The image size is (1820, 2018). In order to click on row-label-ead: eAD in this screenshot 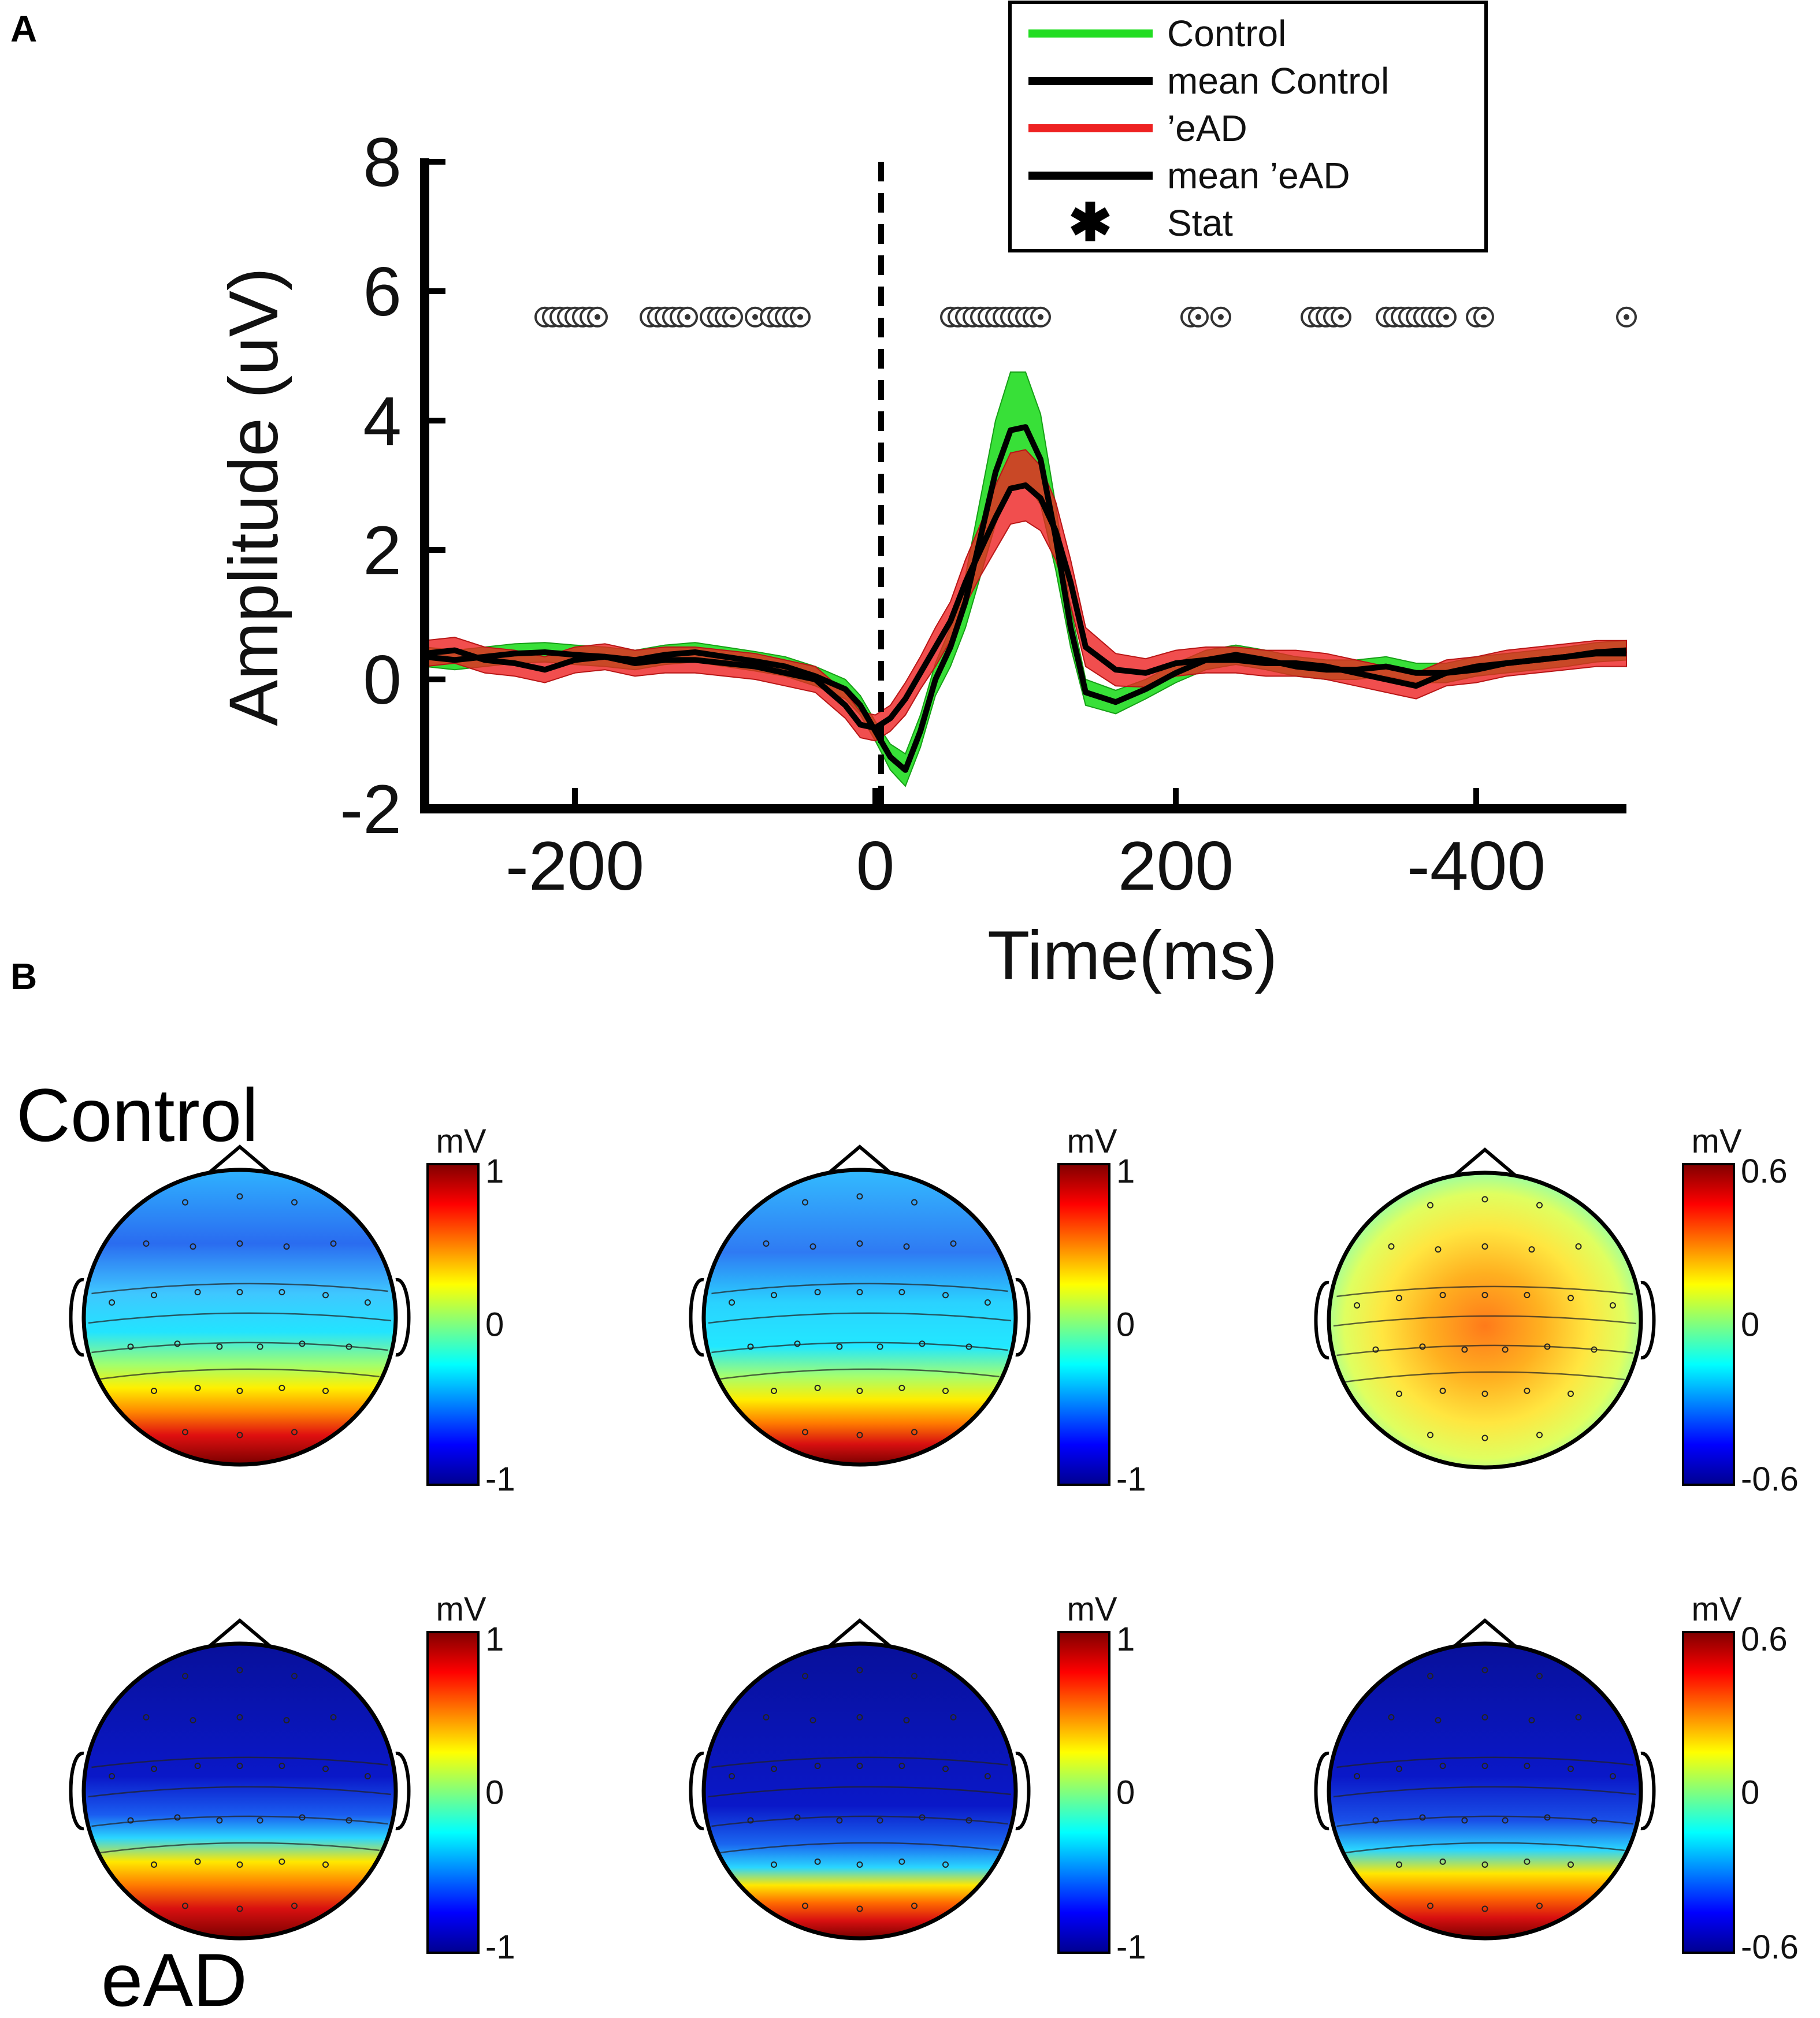, I will do `click(174, 1978)`.